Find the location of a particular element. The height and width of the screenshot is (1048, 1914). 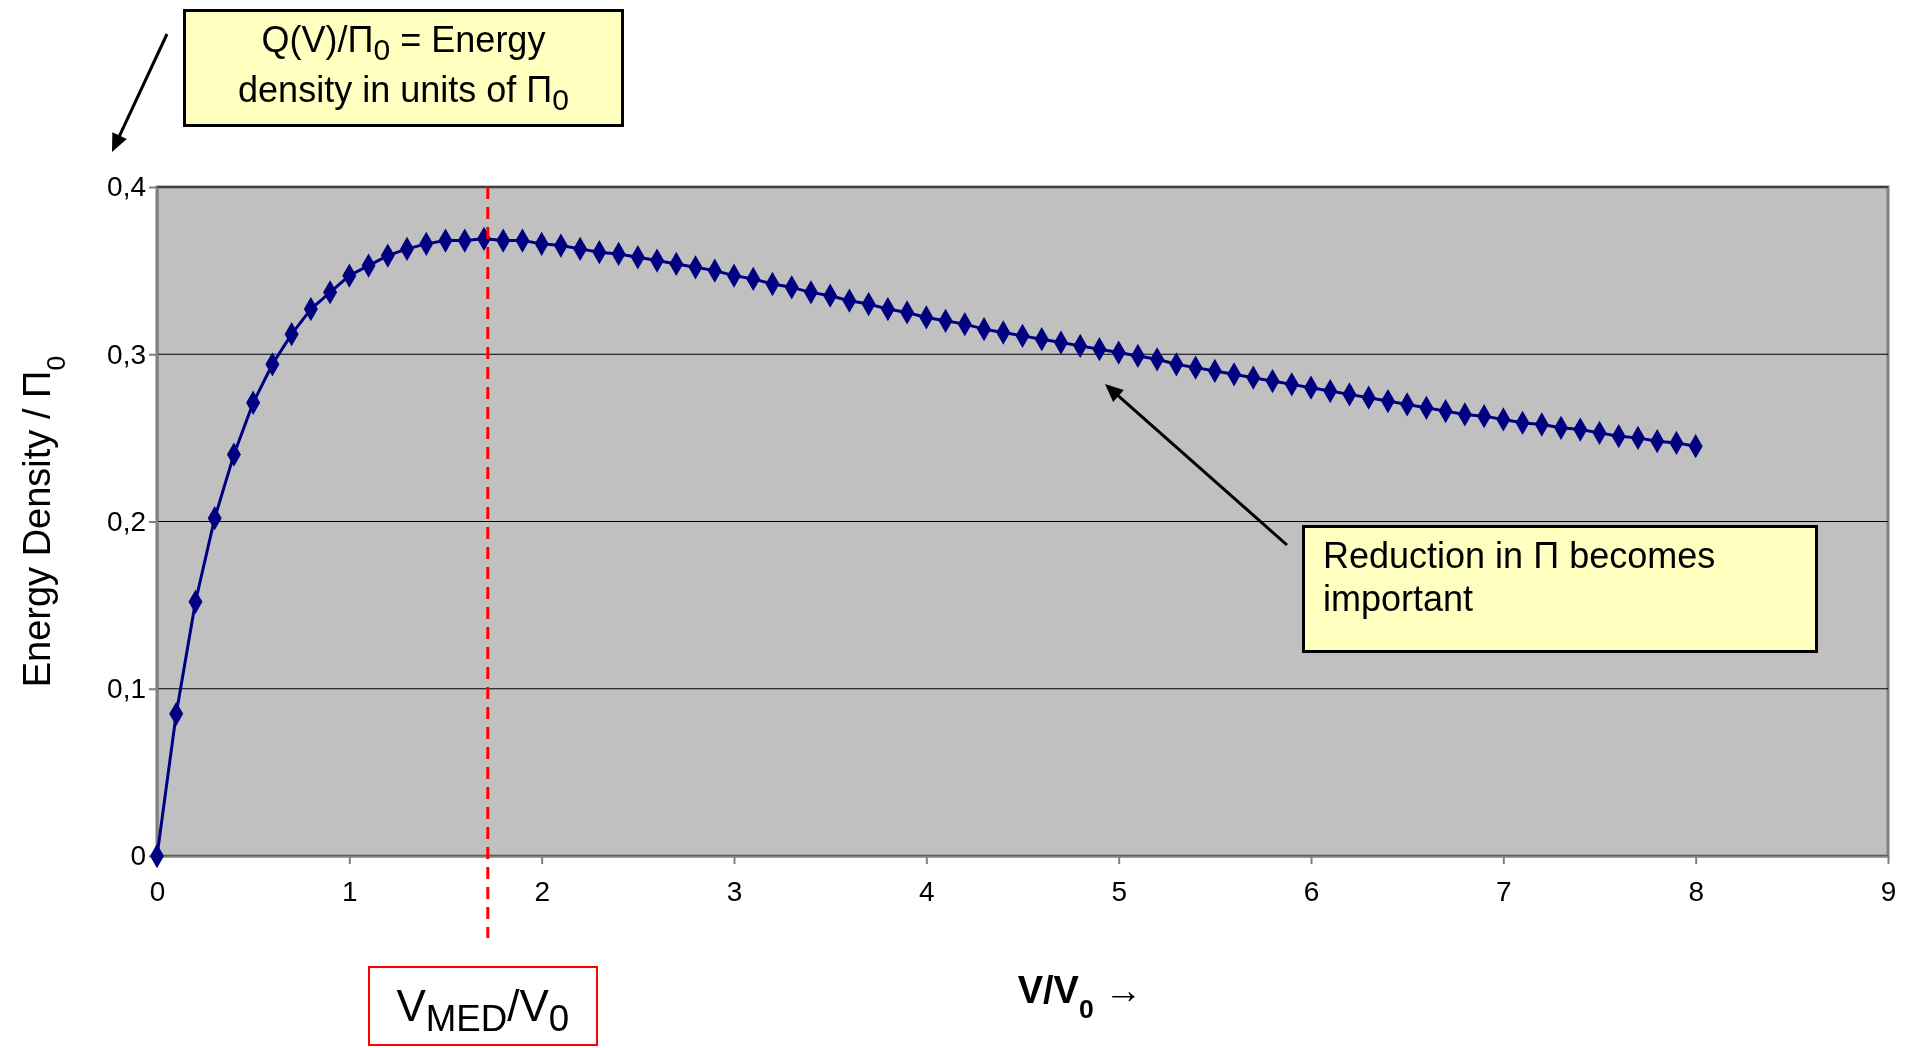

y-tick-label: 0,3 is located at coordinates (126, 354).